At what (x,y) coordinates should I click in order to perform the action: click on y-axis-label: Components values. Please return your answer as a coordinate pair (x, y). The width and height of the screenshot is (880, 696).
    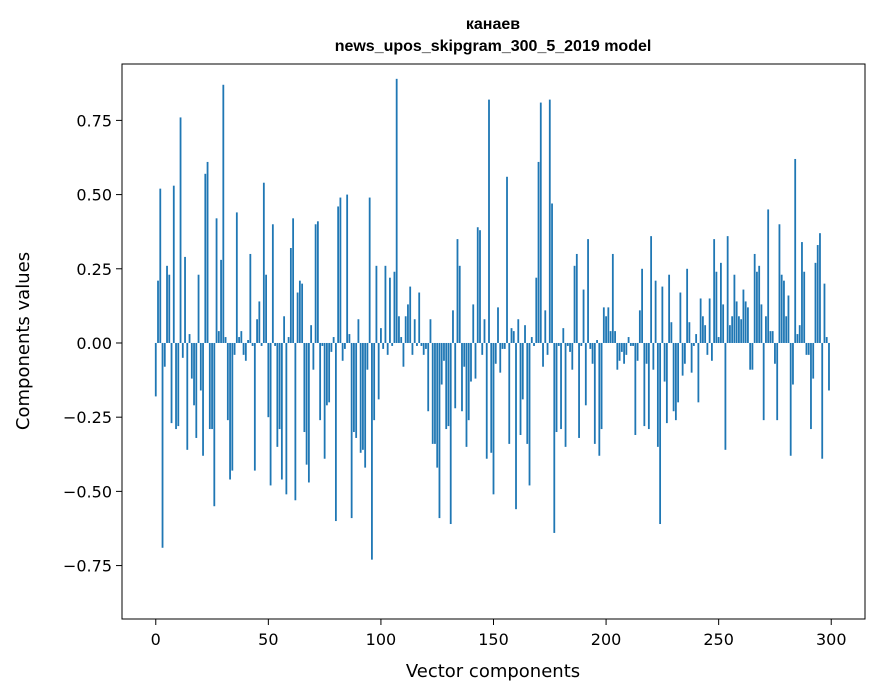
    Looking at the image, I should click on (23, 341).